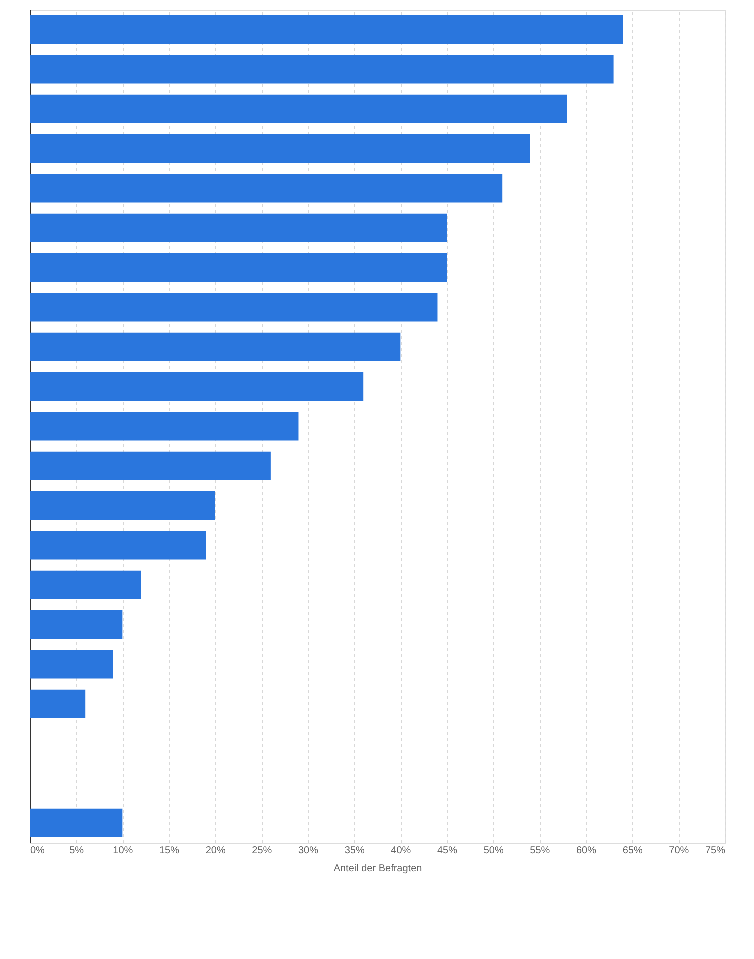  Describe the element at coordinates (494, 851) in the screenshot. I see `x-tick-label: 50%` at that location.